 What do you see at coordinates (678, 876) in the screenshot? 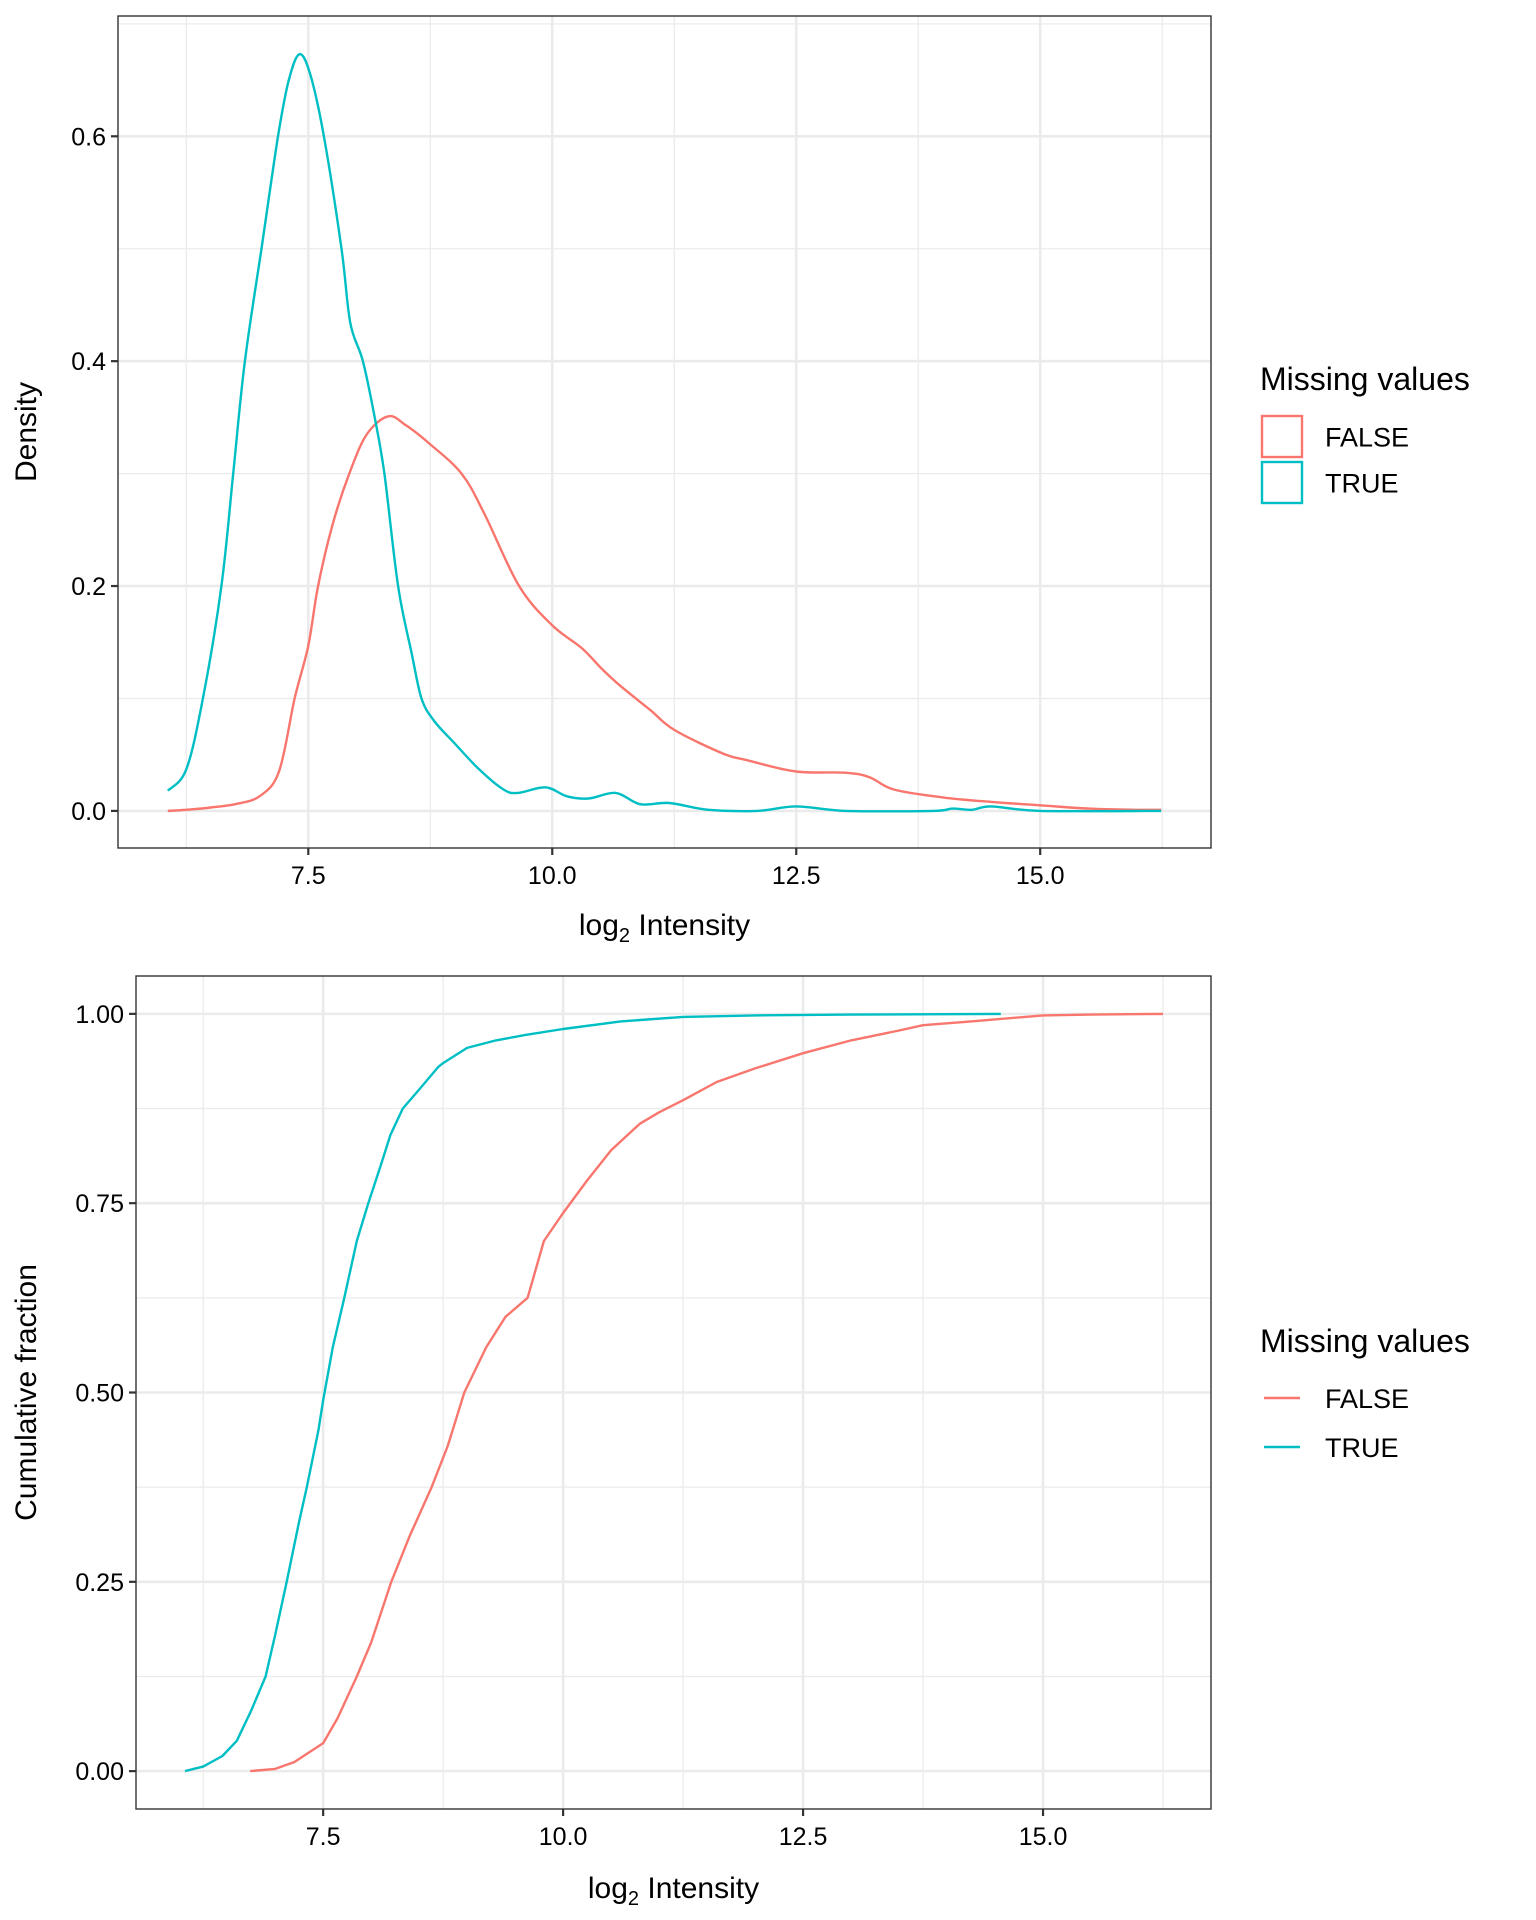
I see `density-x-tick-labels: 7.5 10.0 12.5 15.0` at bounding box center [678, 876].